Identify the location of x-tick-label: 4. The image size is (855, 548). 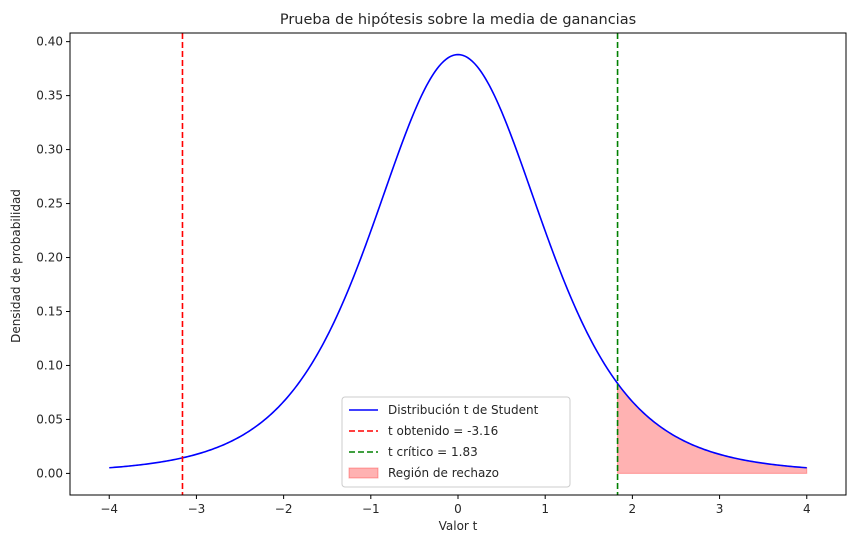
(807, 509).